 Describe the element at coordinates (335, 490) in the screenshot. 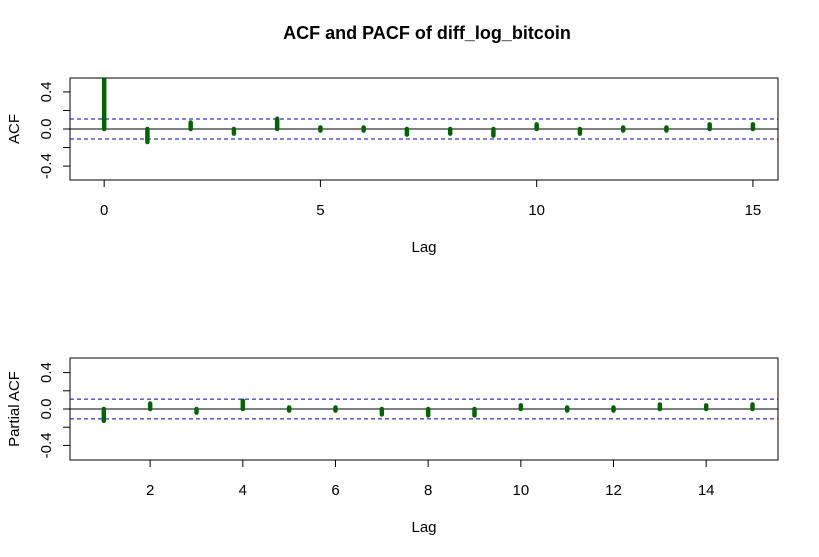

I see `x-tick-label: 6` at that location.